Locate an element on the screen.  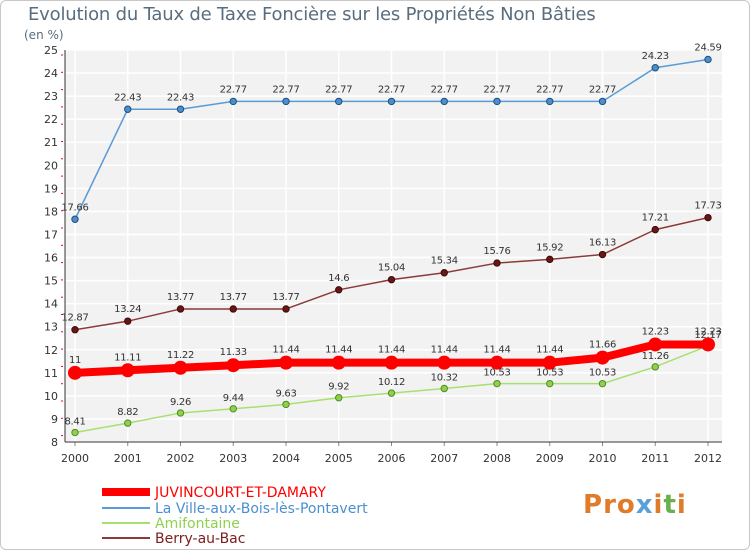
data-label: 13.24 is located at coordinates (127, 309).